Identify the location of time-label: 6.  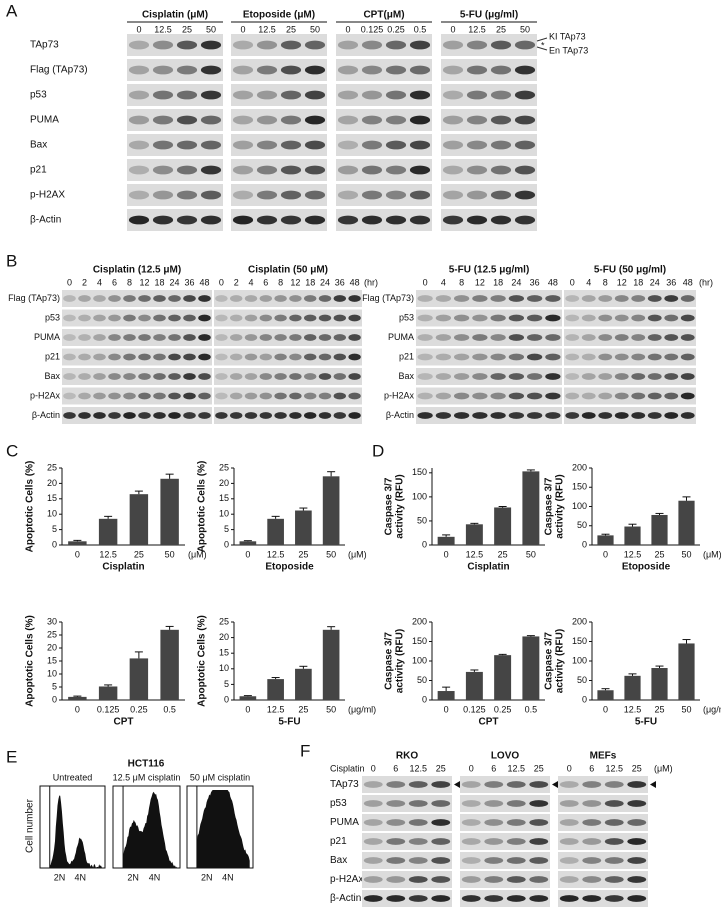
(114, 282).